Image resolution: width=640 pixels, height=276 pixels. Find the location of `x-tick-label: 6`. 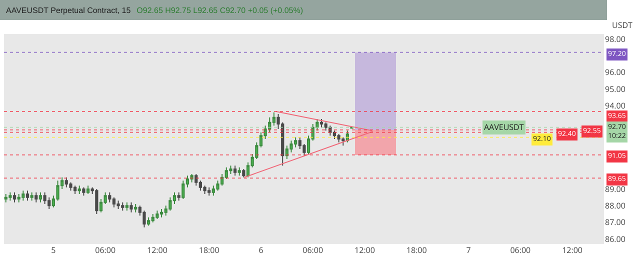

x-tick-label: 6 is located at coordinates (261, 250).